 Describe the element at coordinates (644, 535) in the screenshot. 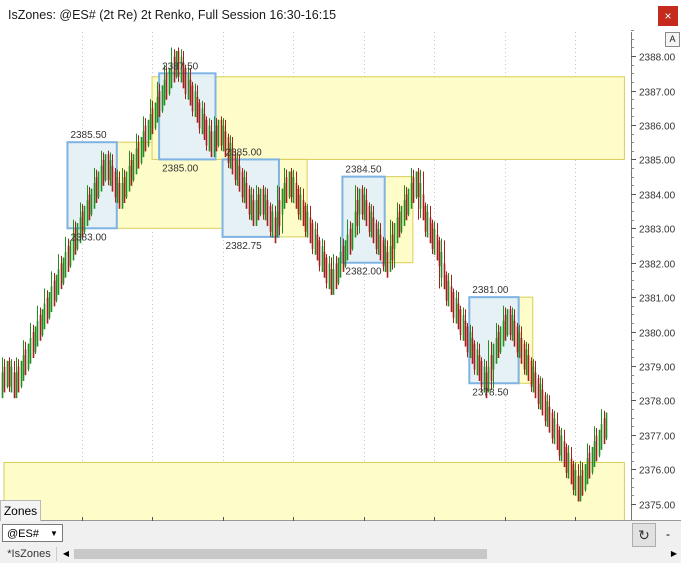

I see `refresh-button: ↻` at that location.